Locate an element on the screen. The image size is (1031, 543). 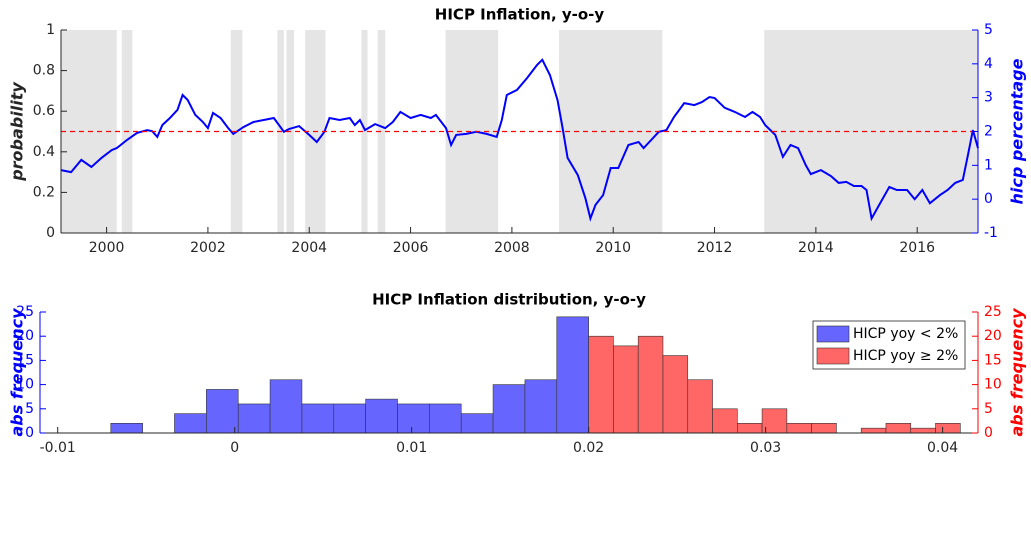
x-tick-label: 0 is located at coordinates (234, 448).